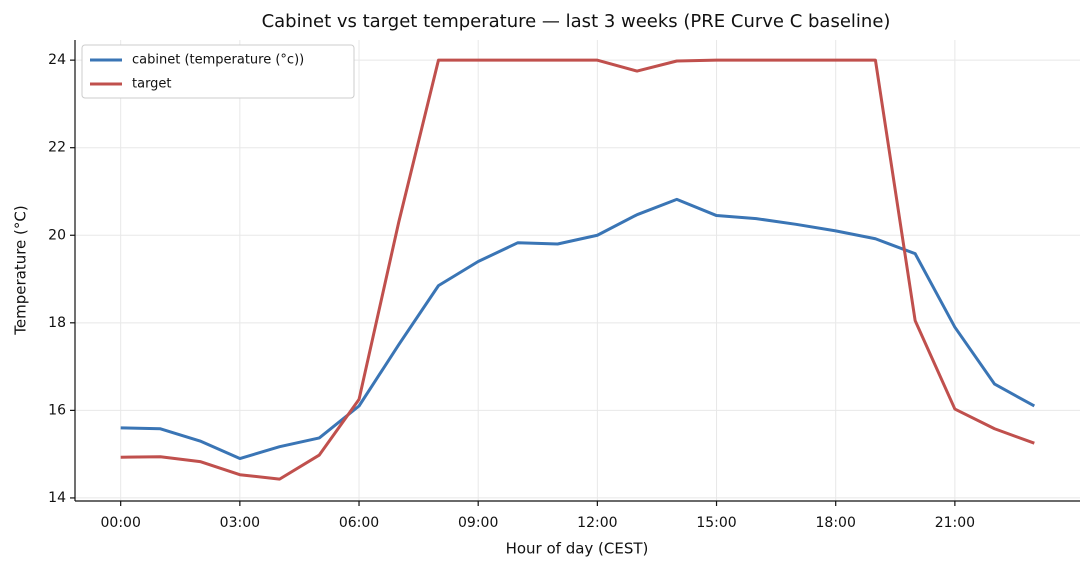 The image size is (1092, 571). Describe the element at coordinates (152, 84) in the screenshot. I see `legend-label: target` at that location.